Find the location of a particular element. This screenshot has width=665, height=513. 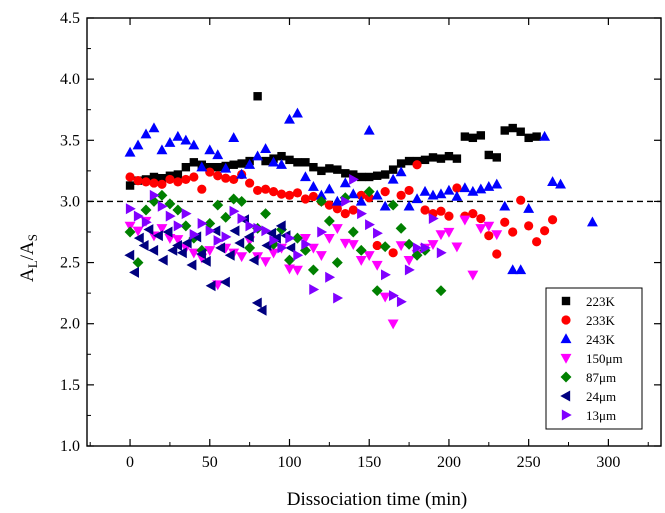

legend-item: 223K is located at coordinates (588, 301).